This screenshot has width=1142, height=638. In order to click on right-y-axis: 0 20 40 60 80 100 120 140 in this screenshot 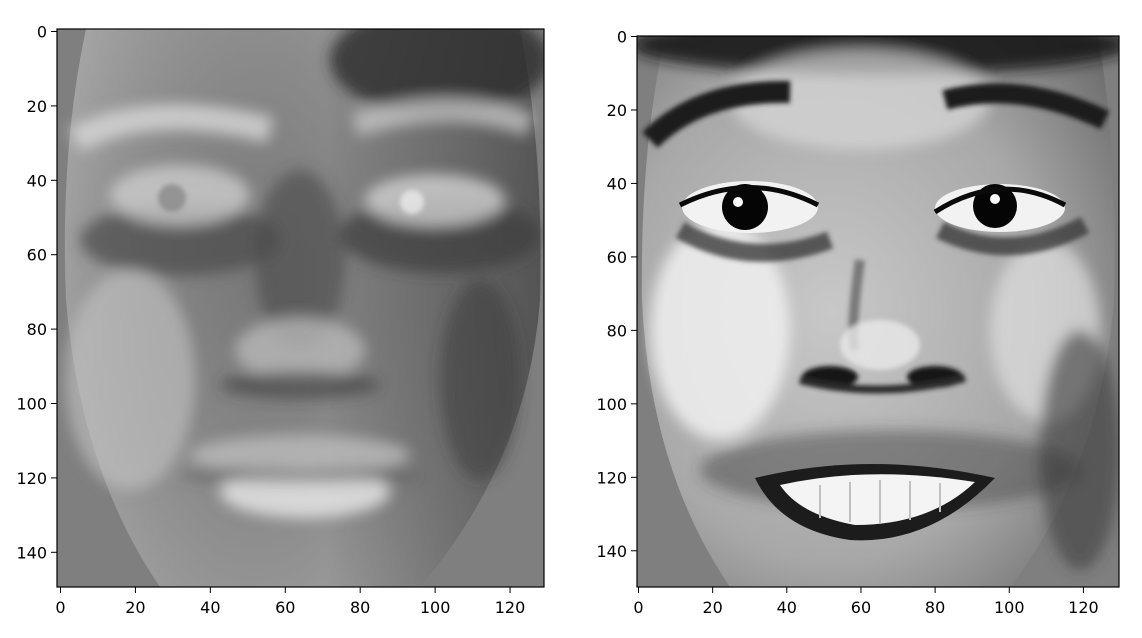, I will do `click(616, 294)`.